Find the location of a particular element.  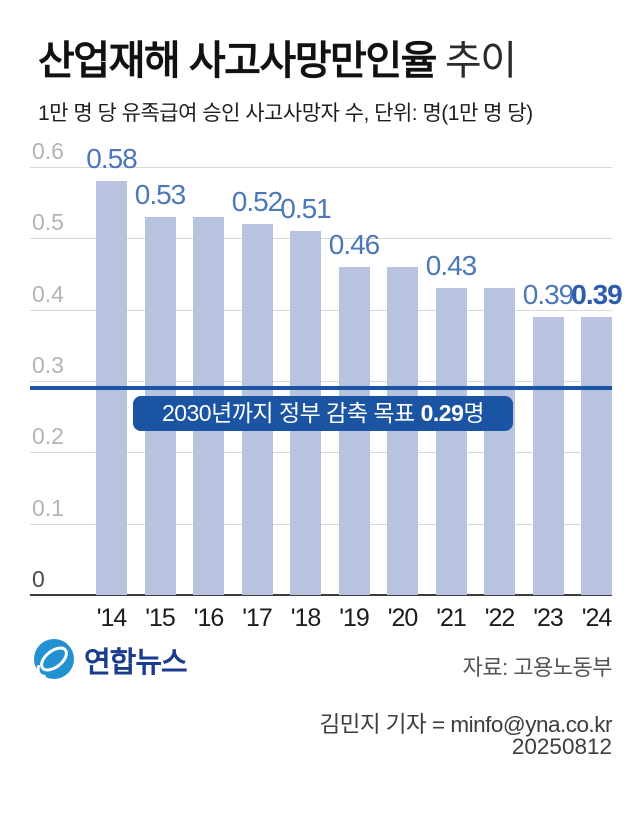

x-axis-label: '17 is located at coordinates (257, 618).